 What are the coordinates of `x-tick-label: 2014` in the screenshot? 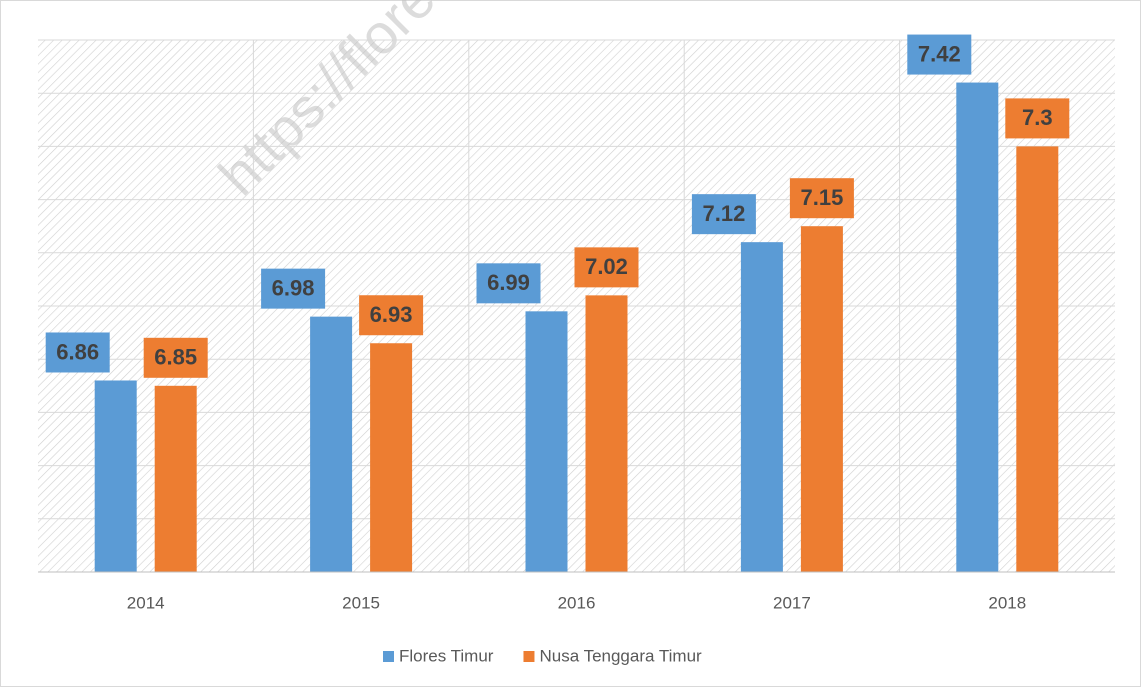 It's located at (146, 602).